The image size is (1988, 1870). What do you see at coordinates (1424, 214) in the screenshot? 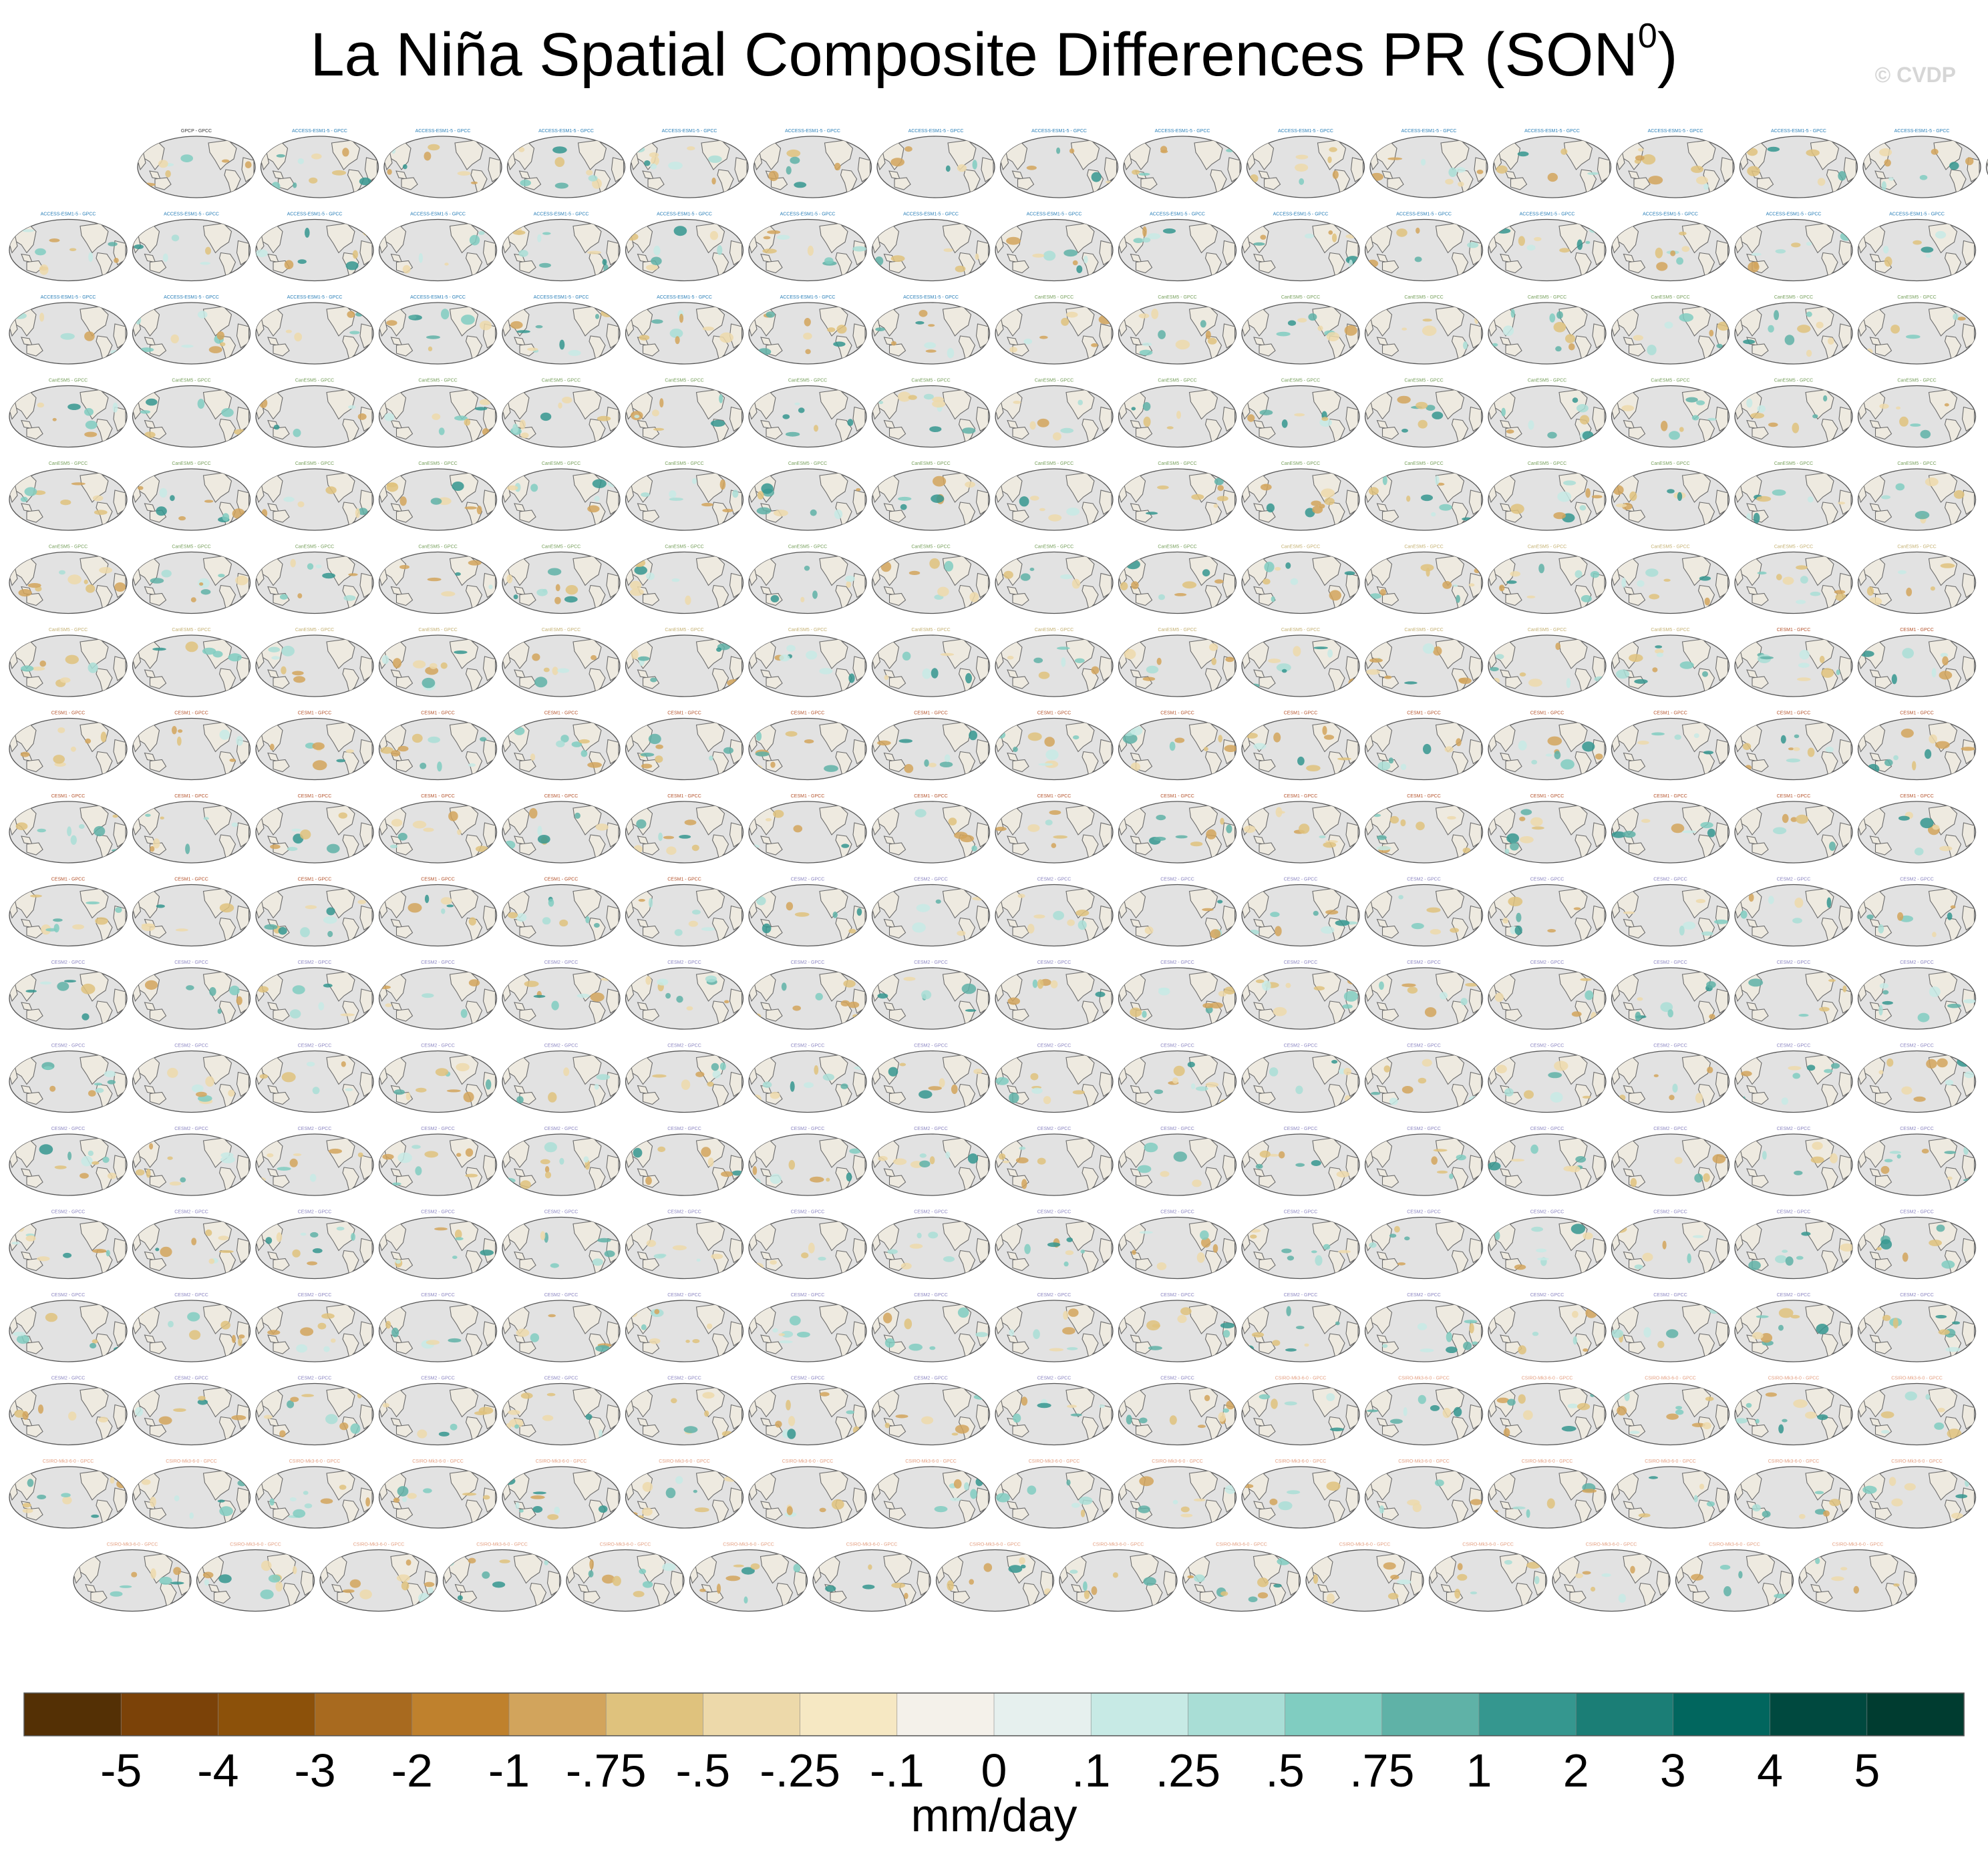
I see `panel-title: ACCESS-ESM1-5 - GPCC` at bounding box center [1424, 214].